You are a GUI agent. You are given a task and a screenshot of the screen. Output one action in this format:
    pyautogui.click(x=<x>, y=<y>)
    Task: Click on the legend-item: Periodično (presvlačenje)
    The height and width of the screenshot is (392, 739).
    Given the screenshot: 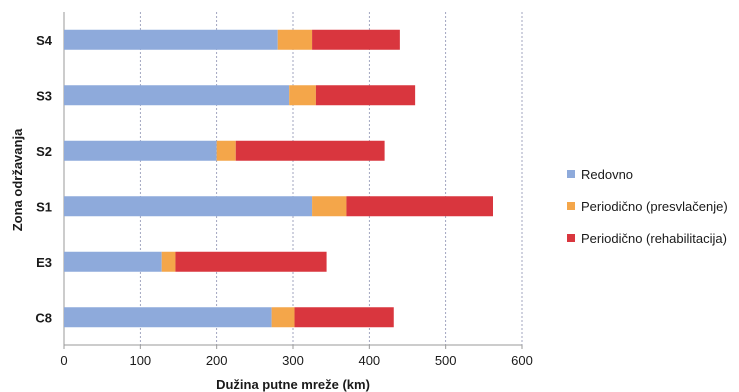 What is the action you would take?
    pyautogui.click(x=647, y=206)
    